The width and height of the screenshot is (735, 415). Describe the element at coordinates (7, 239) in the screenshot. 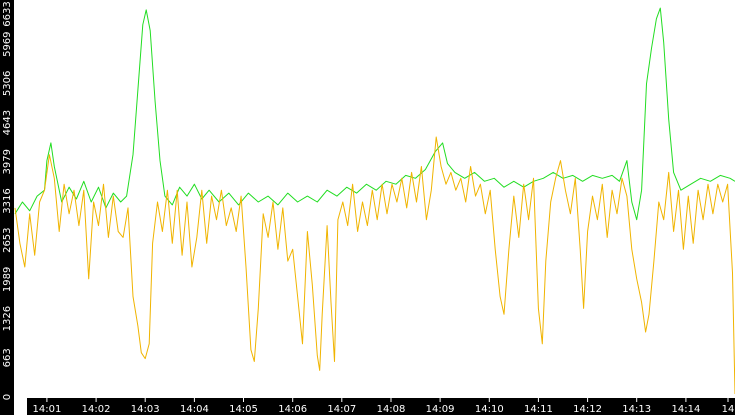

I see `y-tick-label: 2653` at that location.